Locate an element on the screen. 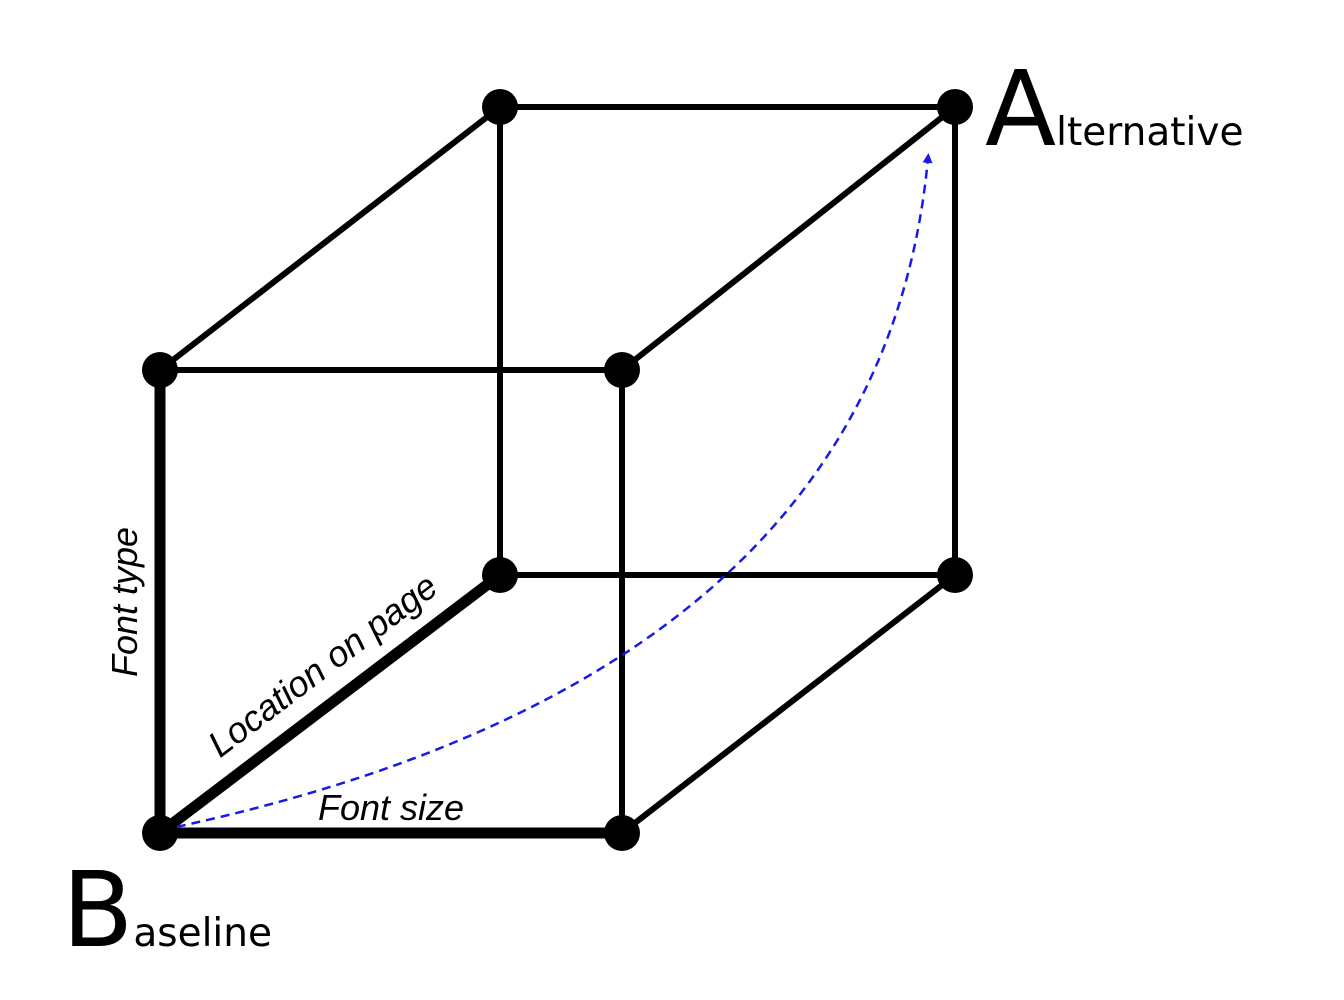  alternative-label: Alternative is located at coordinates (1114, 109).